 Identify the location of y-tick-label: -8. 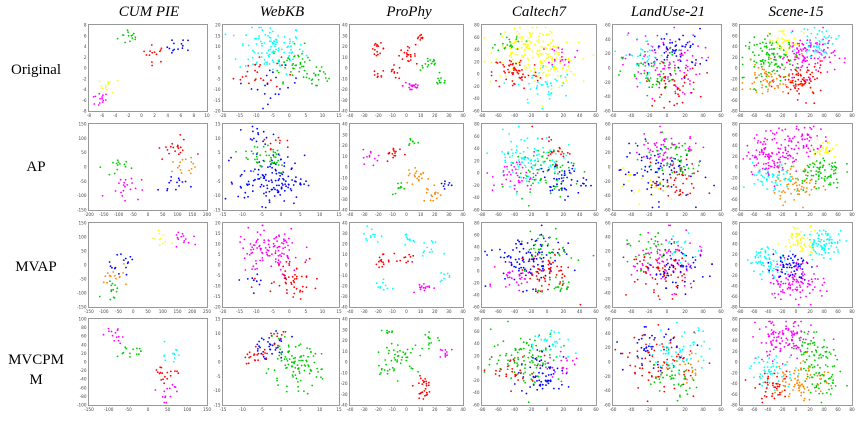
(84, 111).